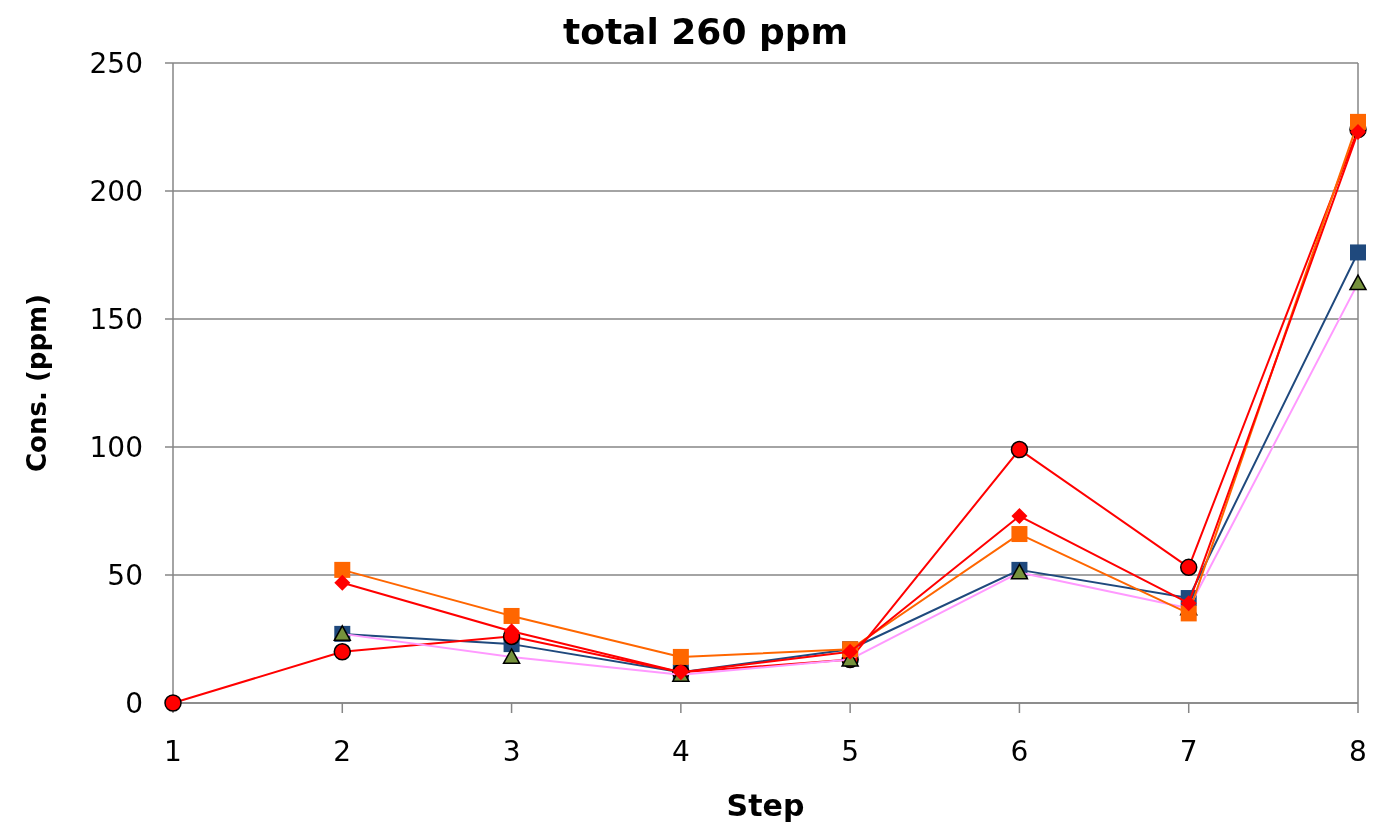 Image resolution: width=1389 pixels, height=832 pixels. Describe the element at coordinates (1019, 751) in the screenshot. I see `x-tick-label: 6` at that location.